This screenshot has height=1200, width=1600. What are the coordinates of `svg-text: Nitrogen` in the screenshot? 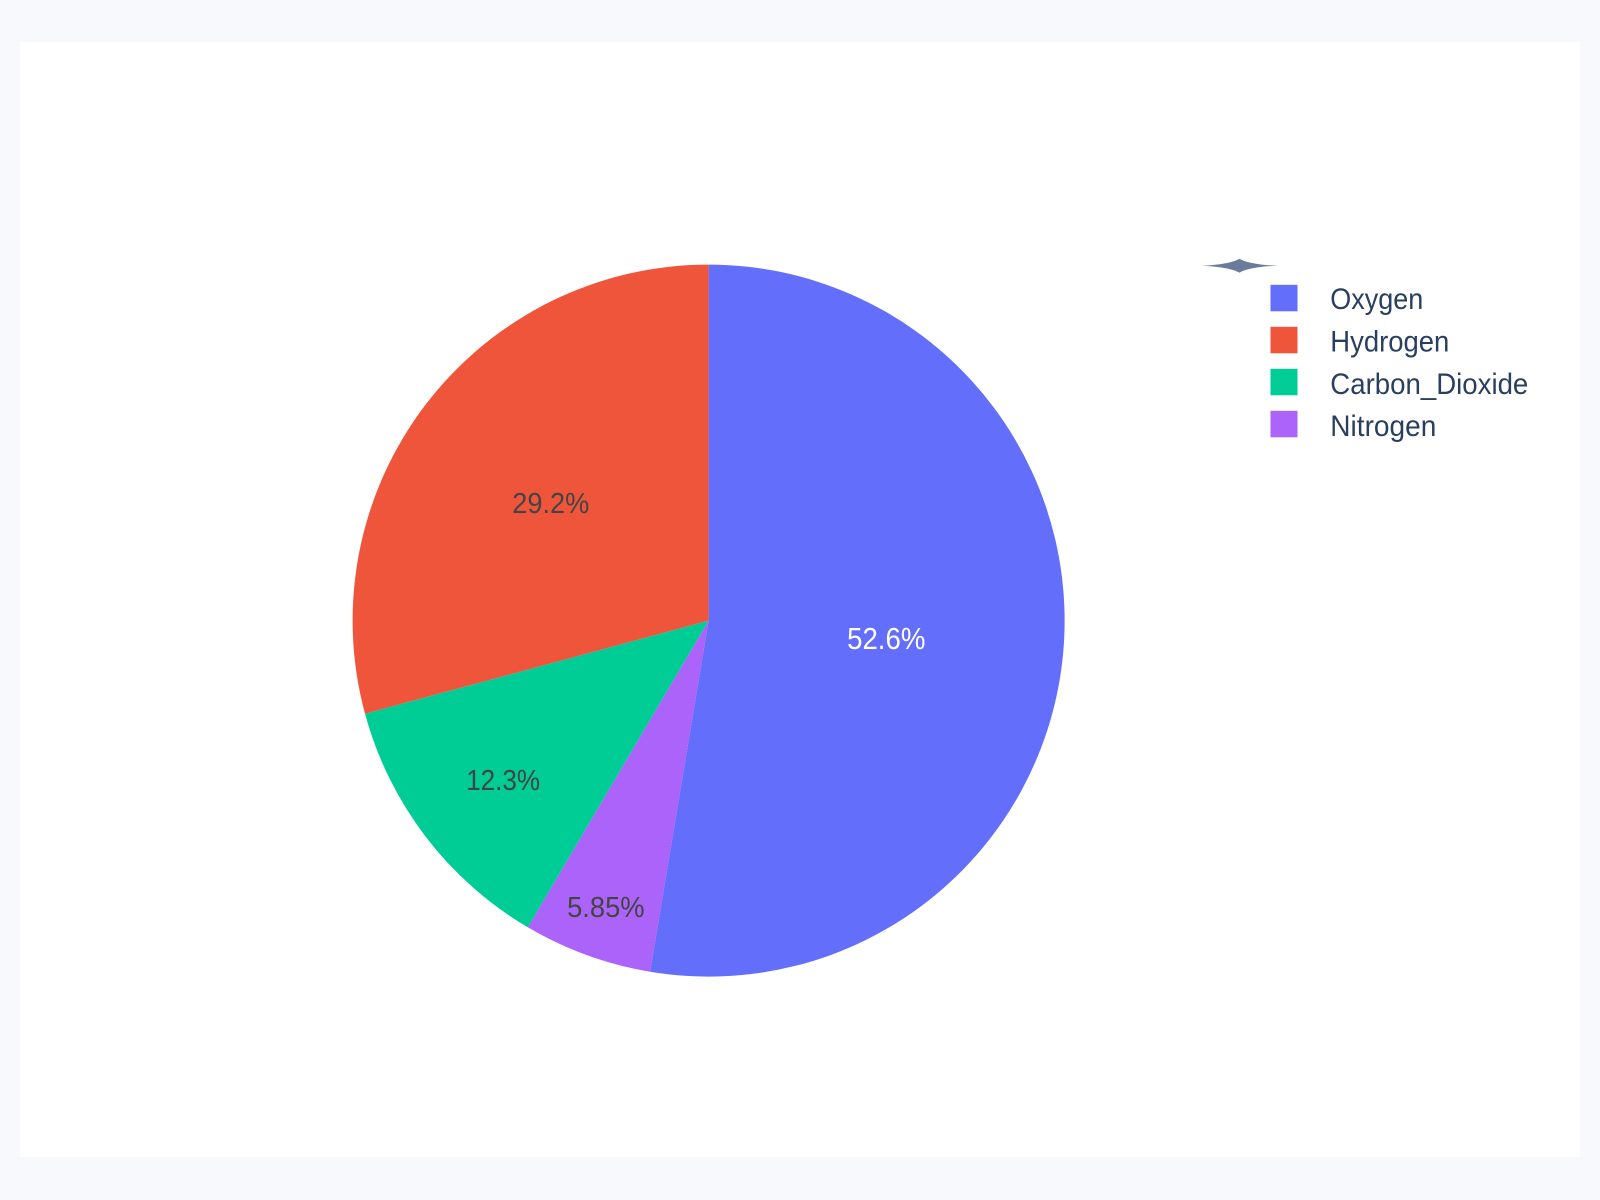 It's located at (1383, 426).